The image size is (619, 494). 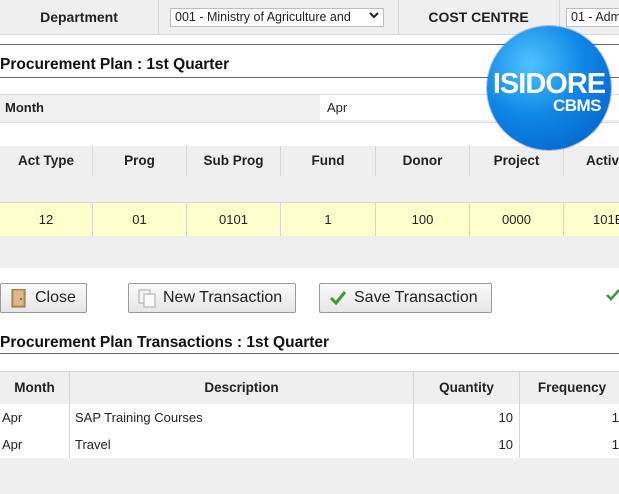 I want to click on column-header-donor: Donor, so click(x=423, y=161).